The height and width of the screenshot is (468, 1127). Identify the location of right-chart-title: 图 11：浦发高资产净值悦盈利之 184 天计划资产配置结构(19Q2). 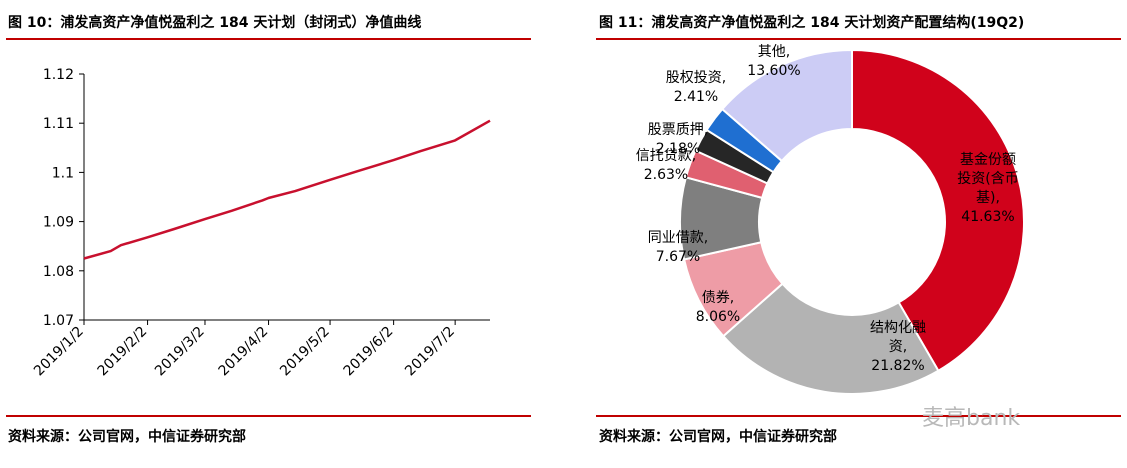
(812, 23).